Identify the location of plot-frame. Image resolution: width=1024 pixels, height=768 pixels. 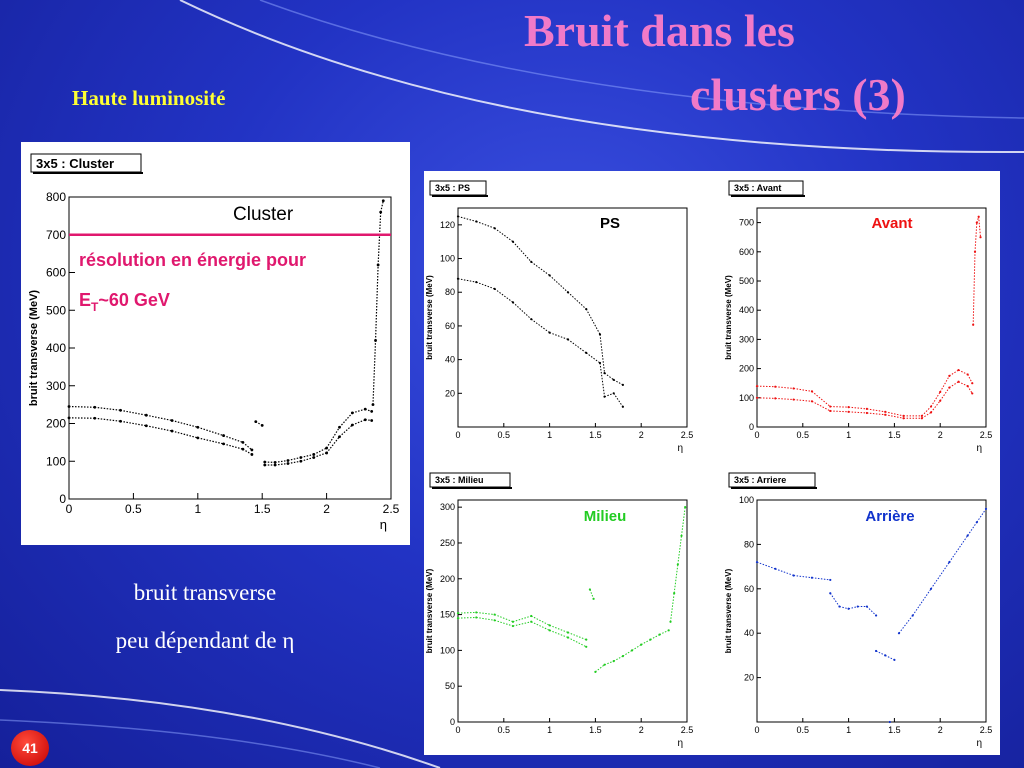
(572, 317).